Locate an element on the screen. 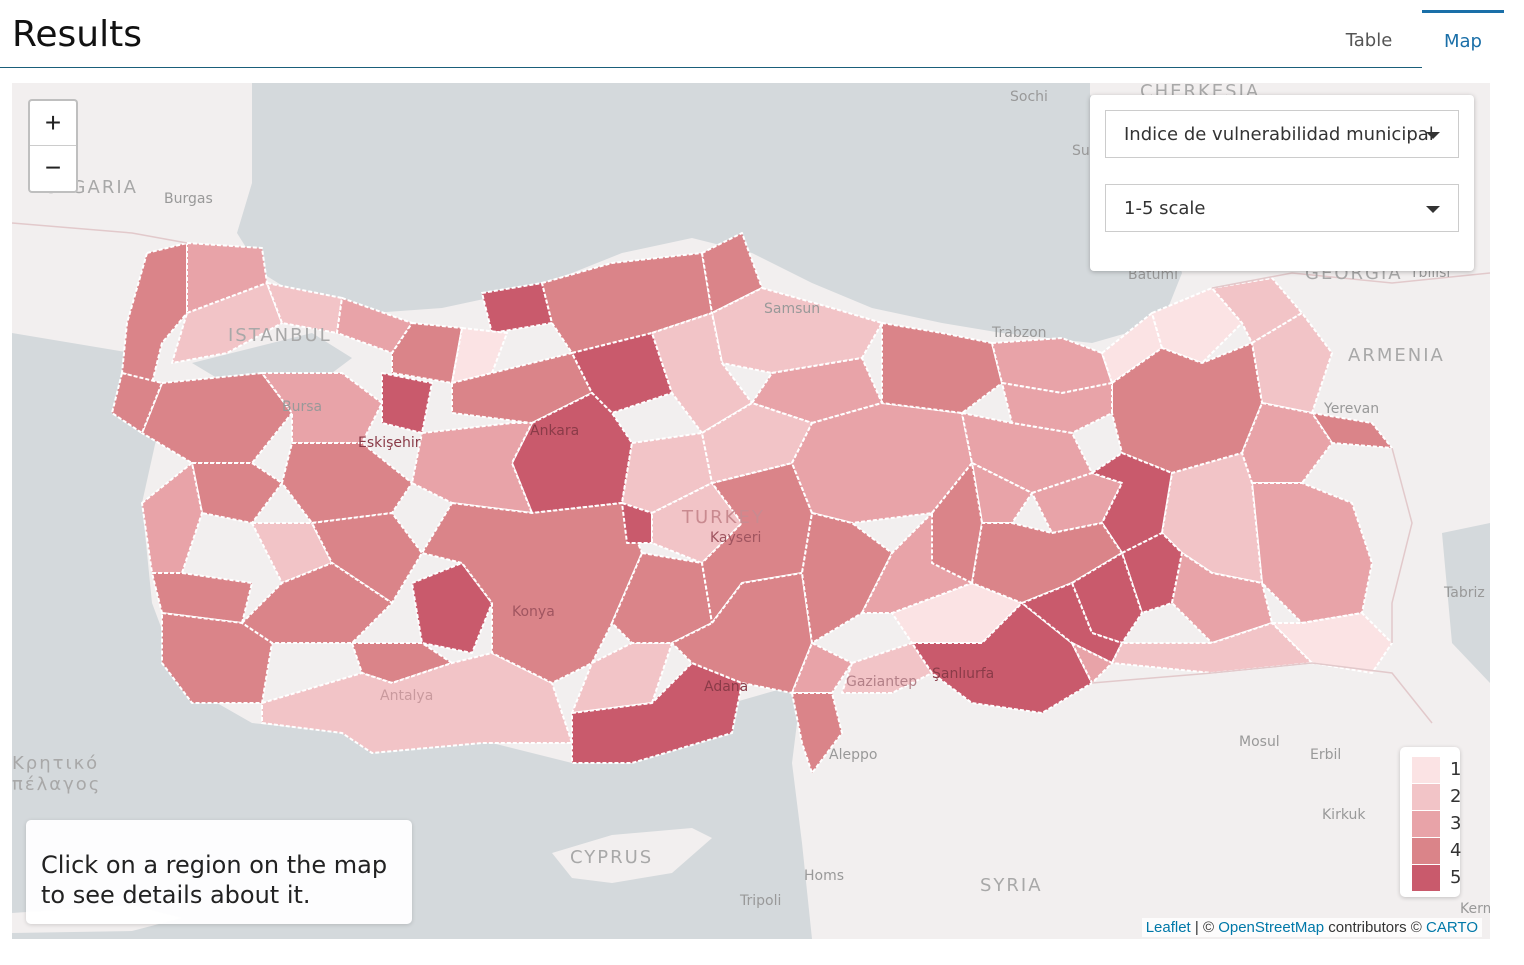 The image size is (1524, 965). region-siirt-east is located at coordinates (1092, 663).